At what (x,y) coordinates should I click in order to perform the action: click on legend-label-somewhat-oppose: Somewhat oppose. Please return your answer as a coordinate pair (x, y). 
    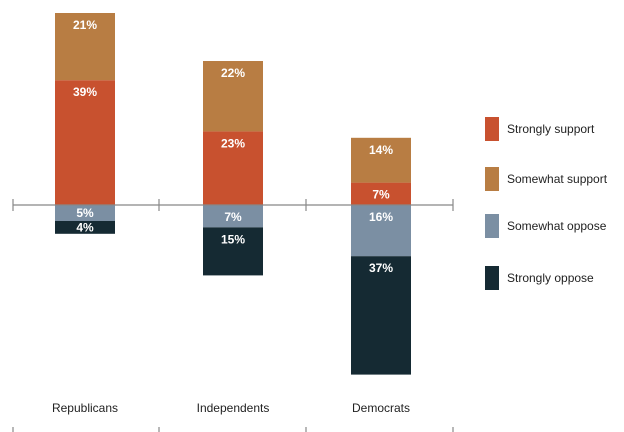
    Looking at the image, I should click on (557, 226).